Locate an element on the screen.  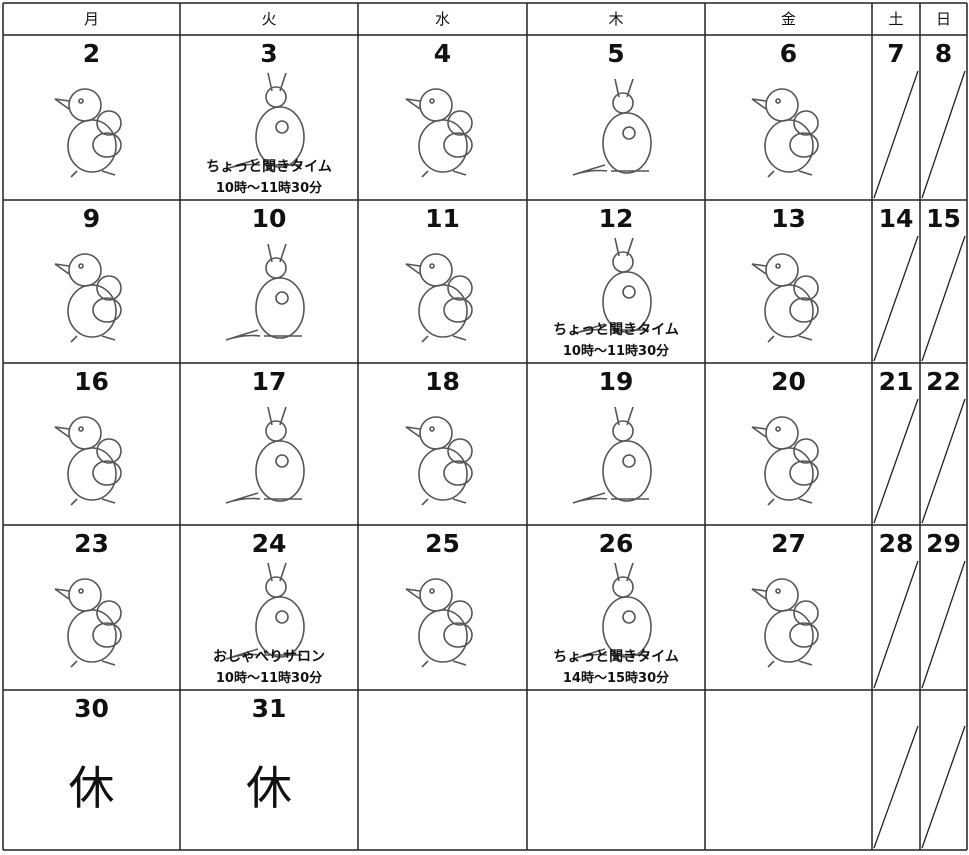
day-number: 20 is located at coordinates (788, 381).